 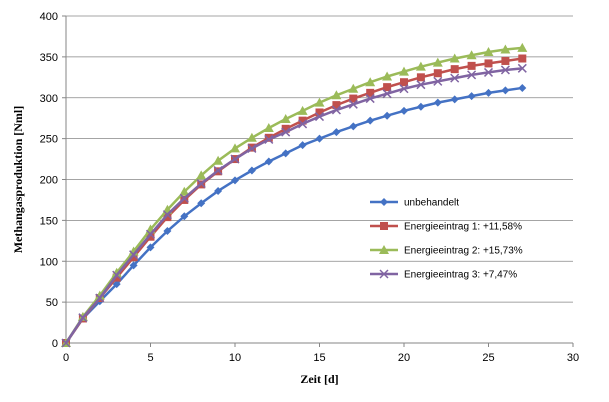 What do you see at coordinates (319, 358) in the screenshot?
I see `x-tick-label: 15` at bounding box center [319, 358].